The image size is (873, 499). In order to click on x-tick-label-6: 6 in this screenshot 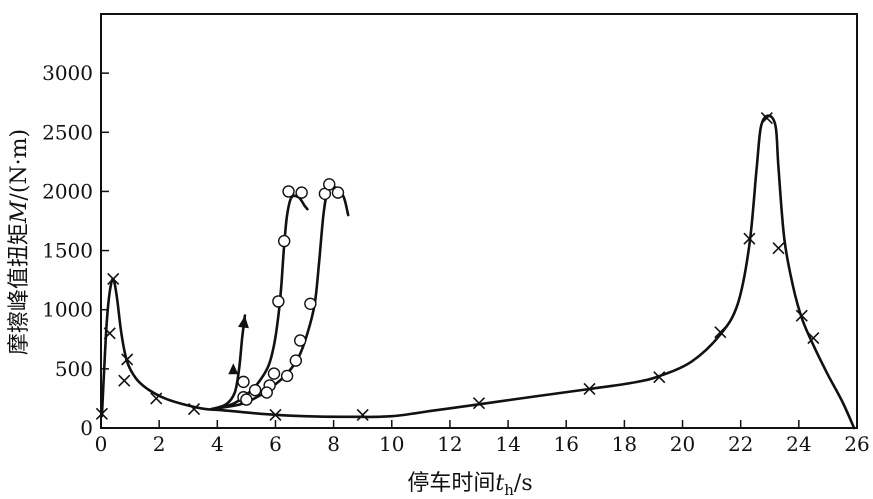, I will do `click(275, 444)`.